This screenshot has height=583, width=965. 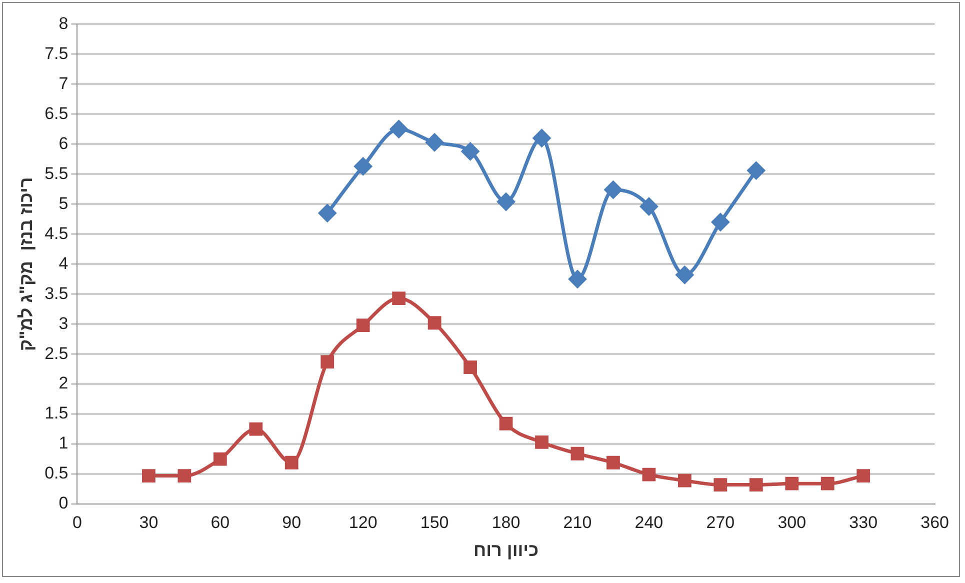 I want to click on y-tick-label: 4.5, so click(x=56, y=233).